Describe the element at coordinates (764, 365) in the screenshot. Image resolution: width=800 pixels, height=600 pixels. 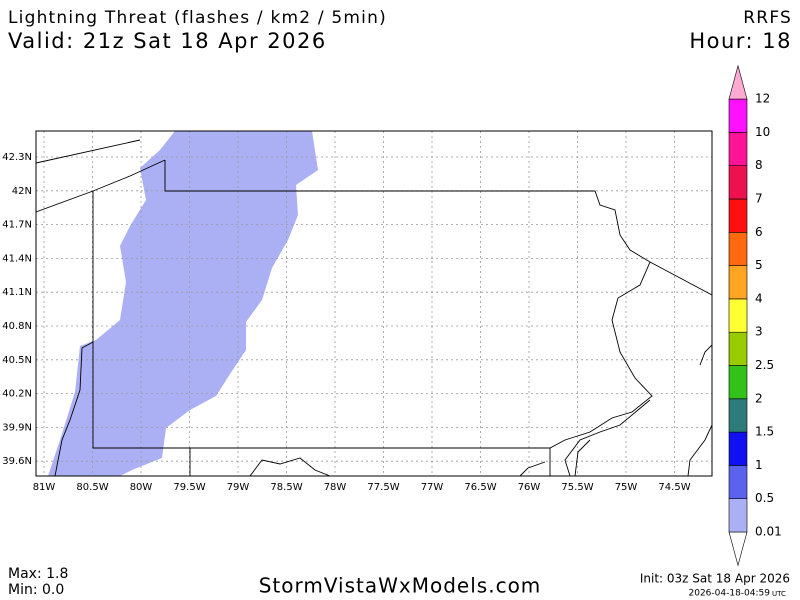
I see `colorbar-label: 2.5` at that location.